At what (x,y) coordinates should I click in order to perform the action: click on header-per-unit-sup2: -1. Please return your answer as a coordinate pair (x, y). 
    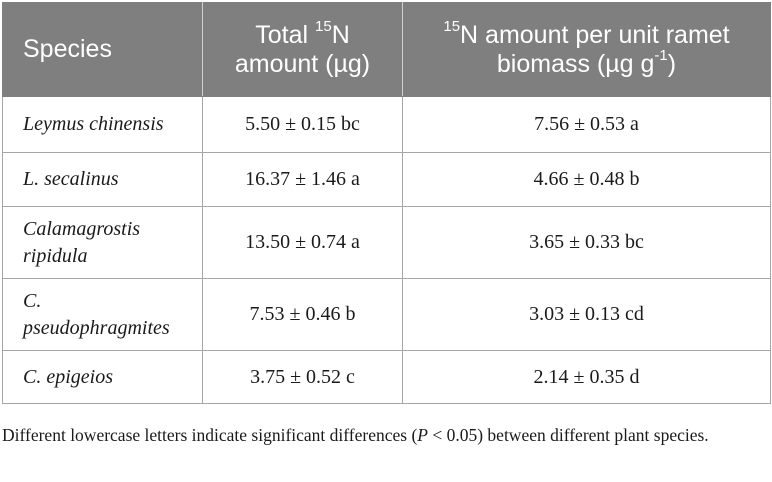
    Looking at the image, I should click on (661, 56).